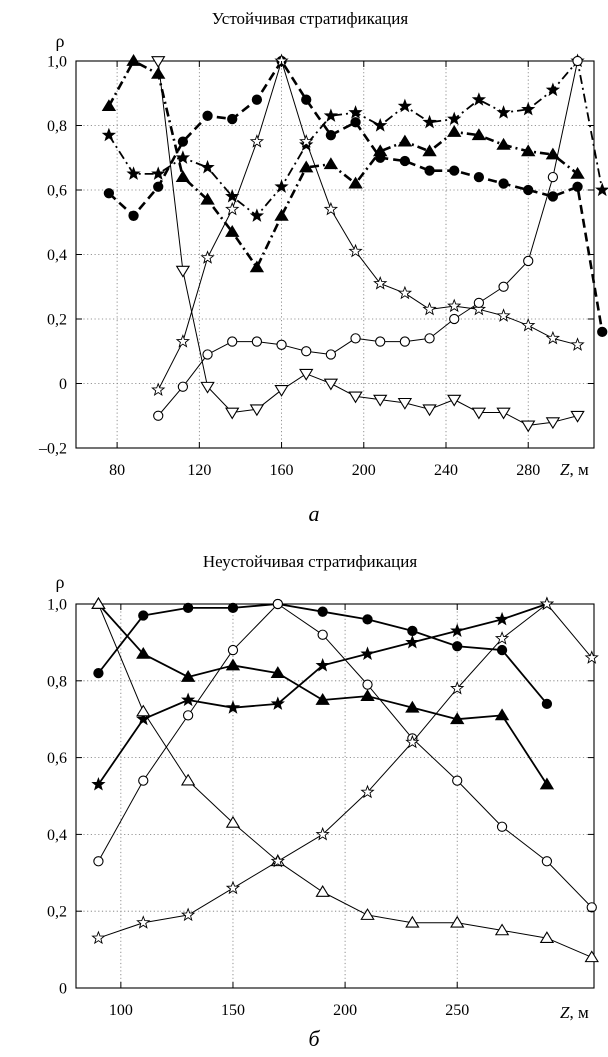 This screenshot has height=1057, width=608. What do you see at coordinates (574, 469) in the screenshot?
I see `x-axis-label: Z, м` at bounding box center [574, 469].